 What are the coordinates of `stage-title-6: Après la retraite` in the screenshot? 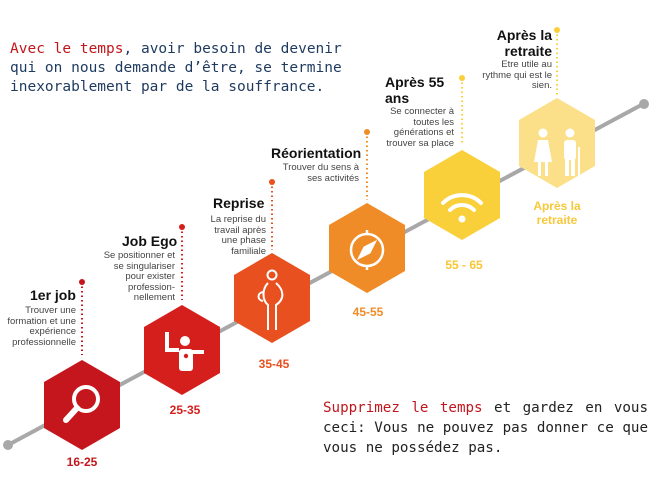 It's located at (524, 43).